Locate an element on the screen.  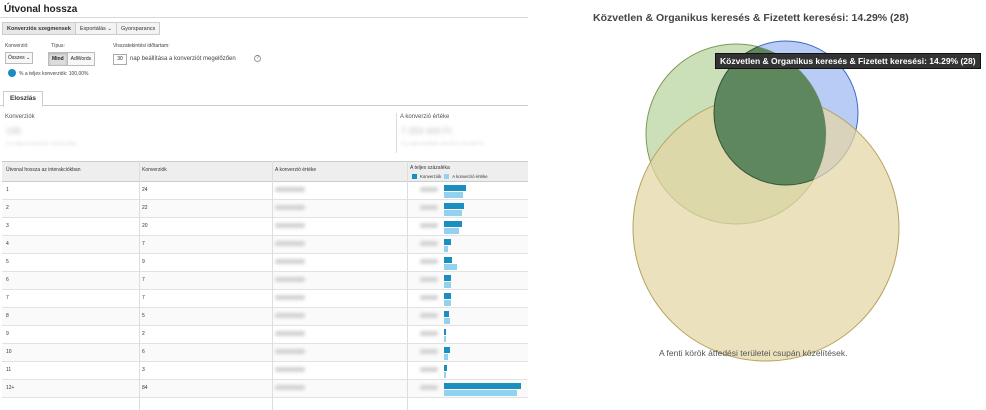
legend-label-conversions: Konverziók is located at coordinates (431, 176).